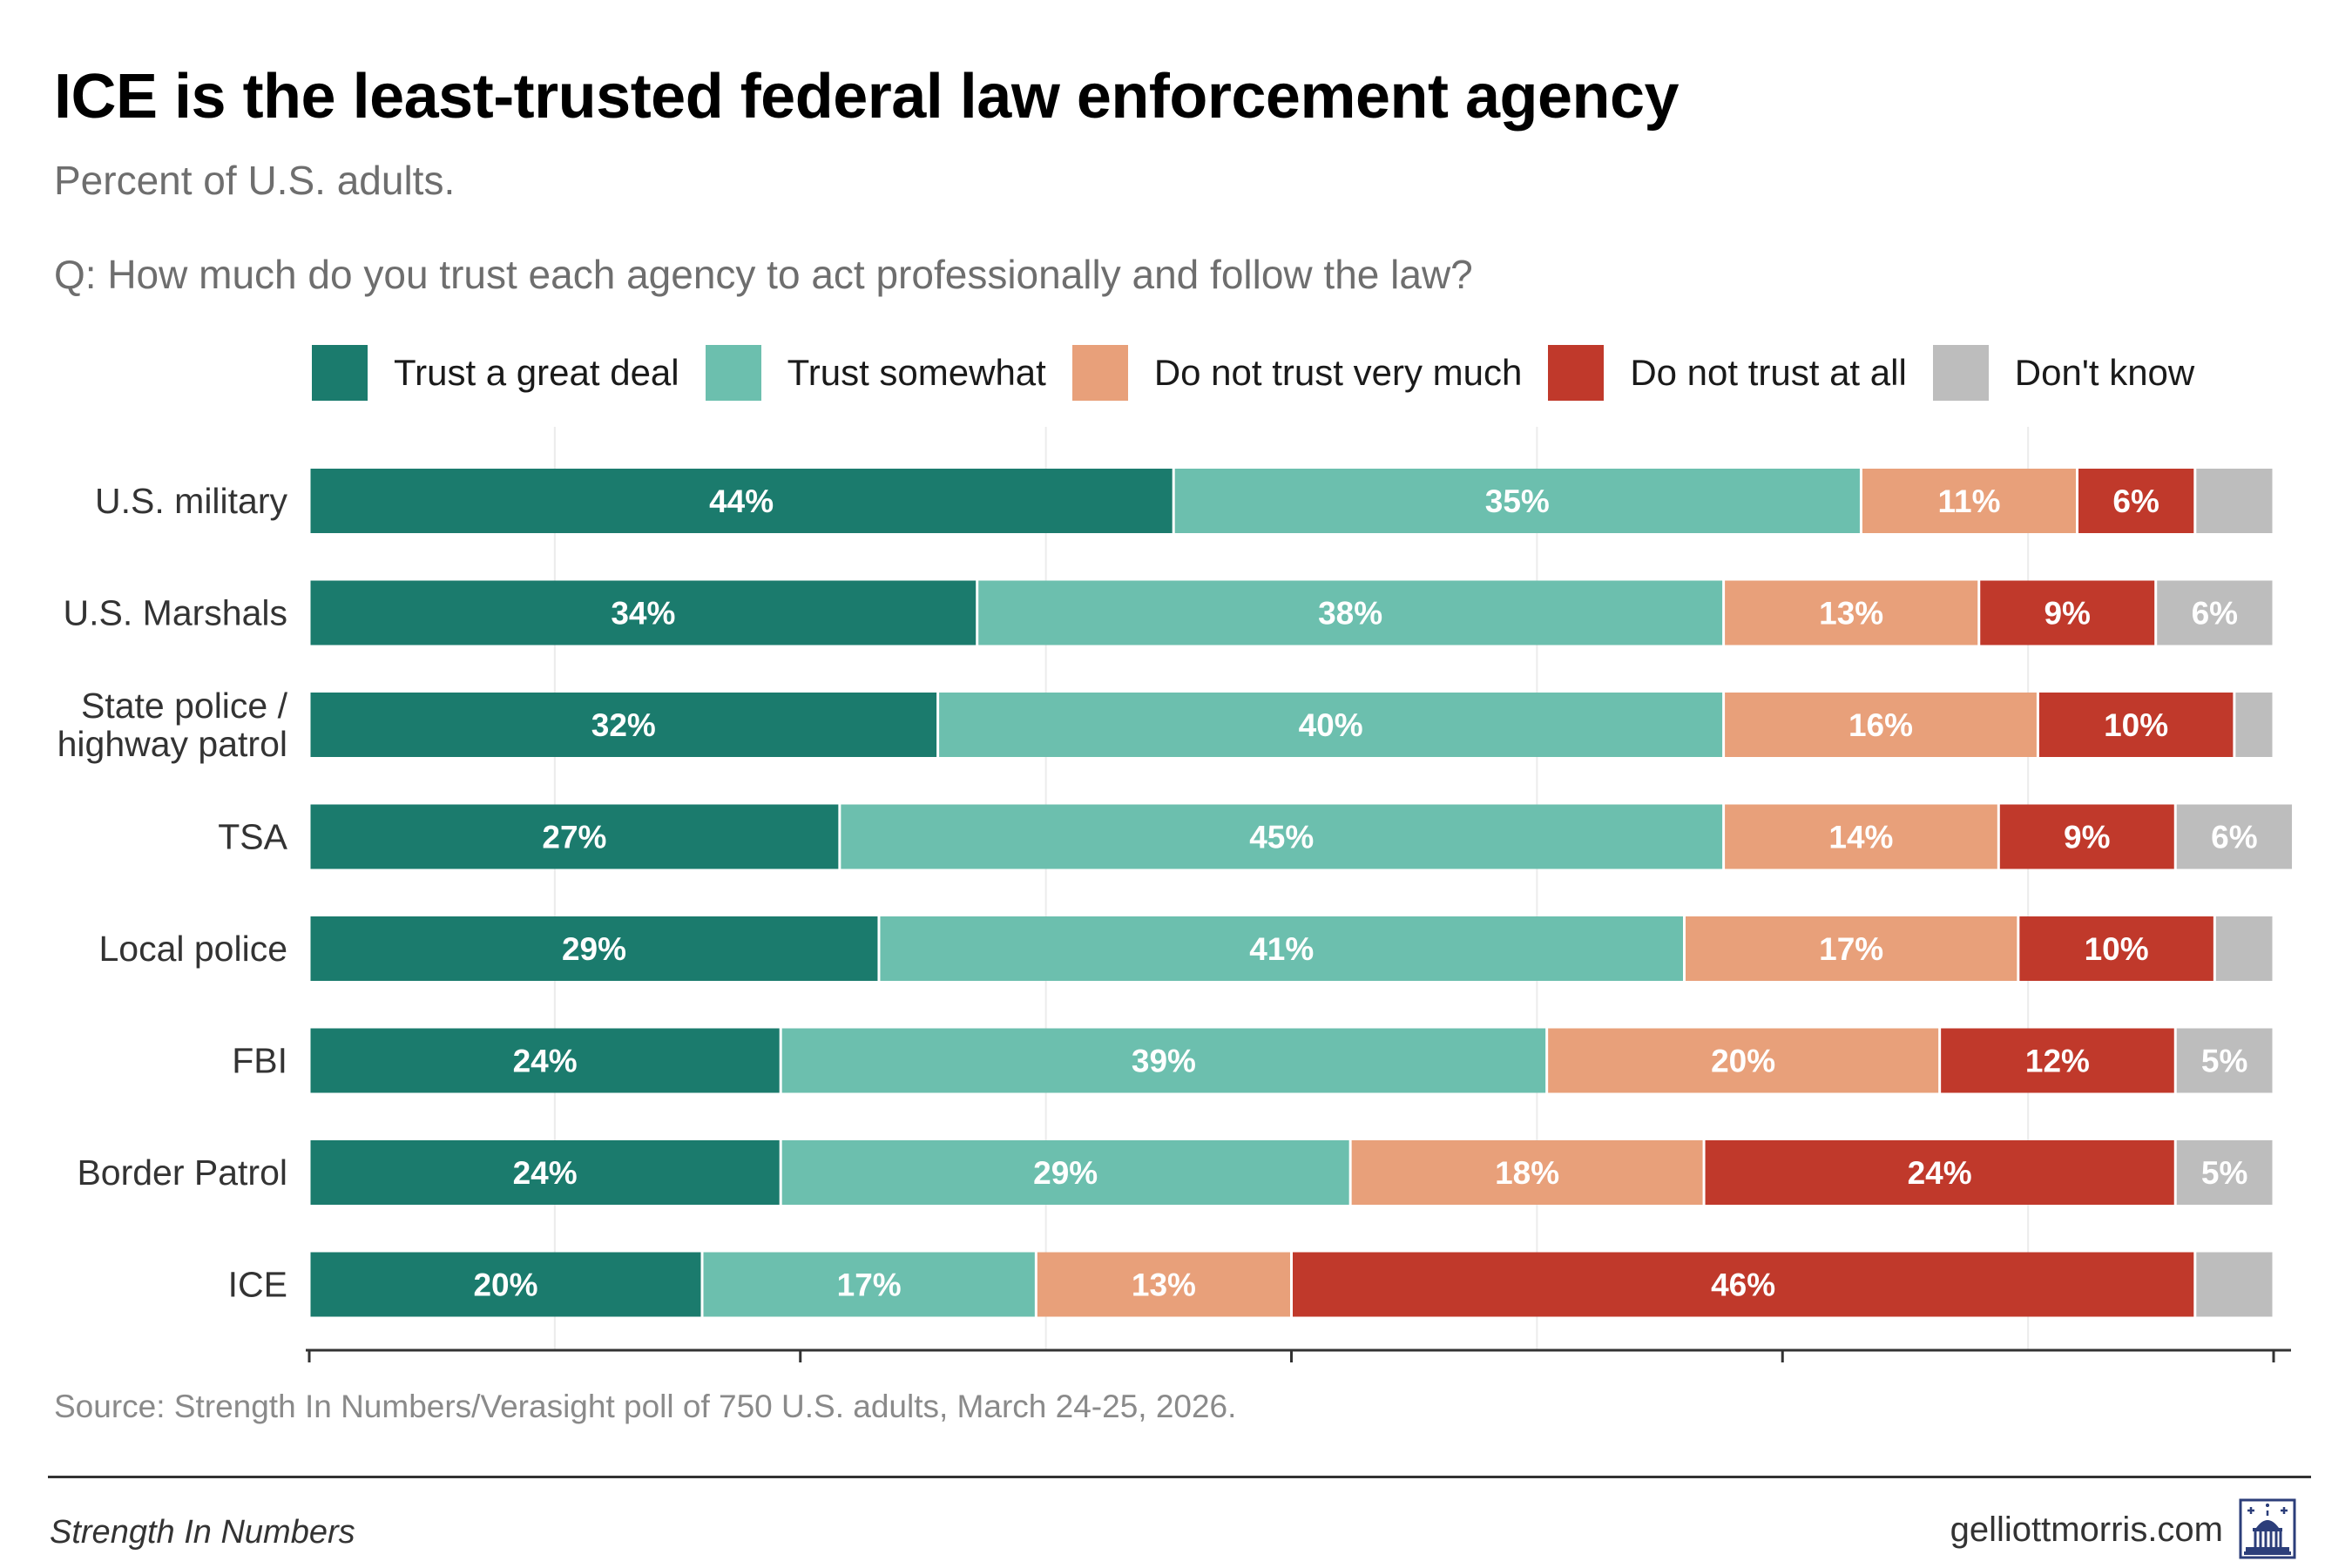 Image resolution: width=2352 pixels, height=1568 pixels. I want to click on data-label: 39%, so click(1164, 1061).